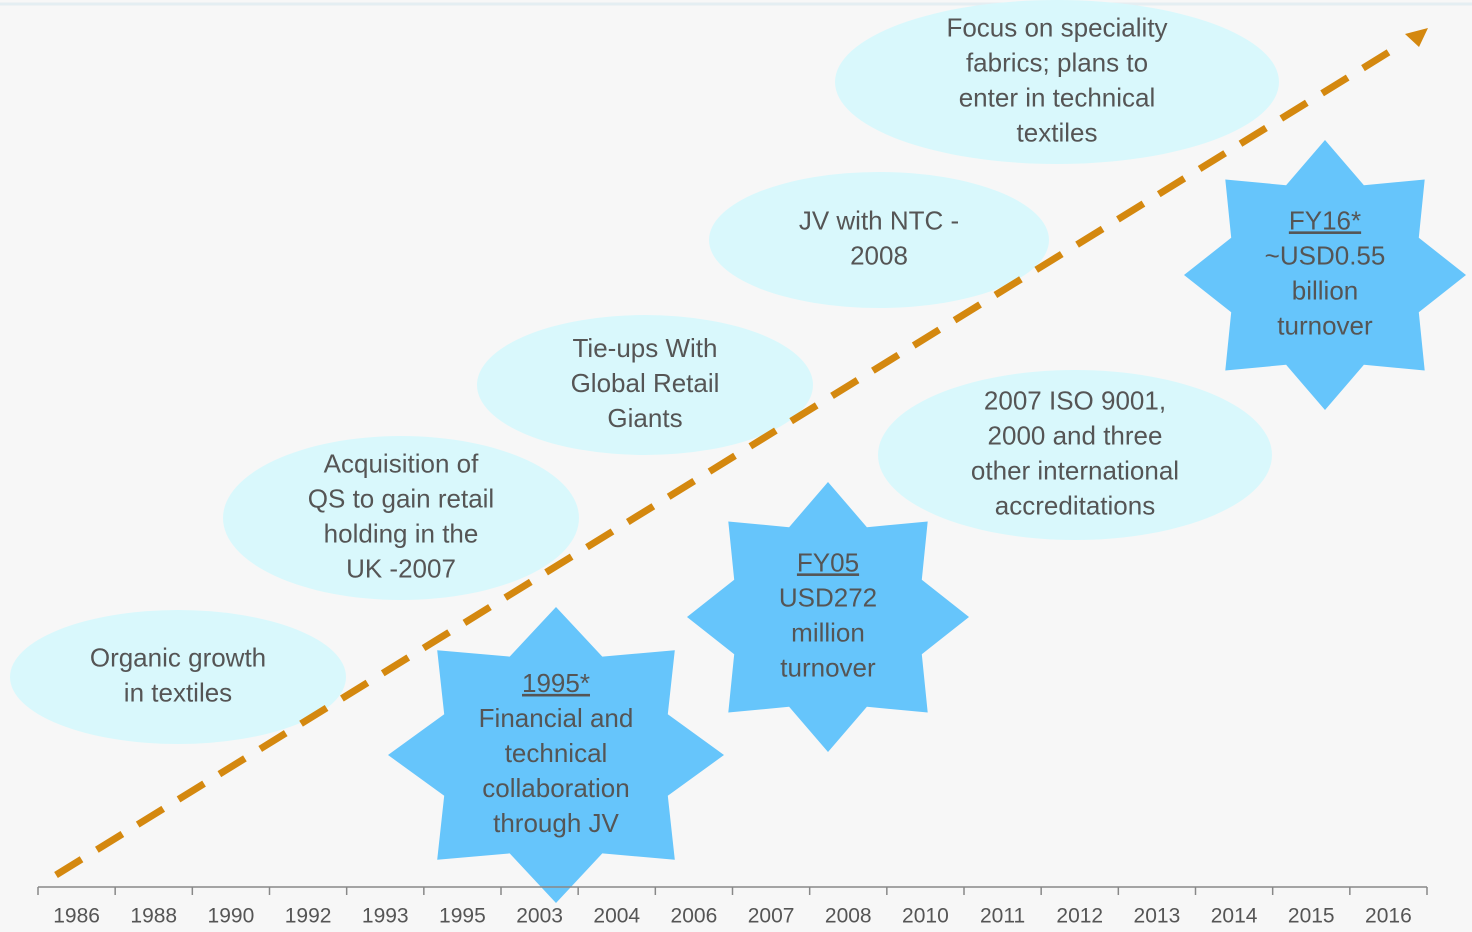 This screenshot has width=1472, height=932. What do you see at coordinates (539, 916) in the screenshot?
I see `year-label: 2003` at bounding box center [539, 916].